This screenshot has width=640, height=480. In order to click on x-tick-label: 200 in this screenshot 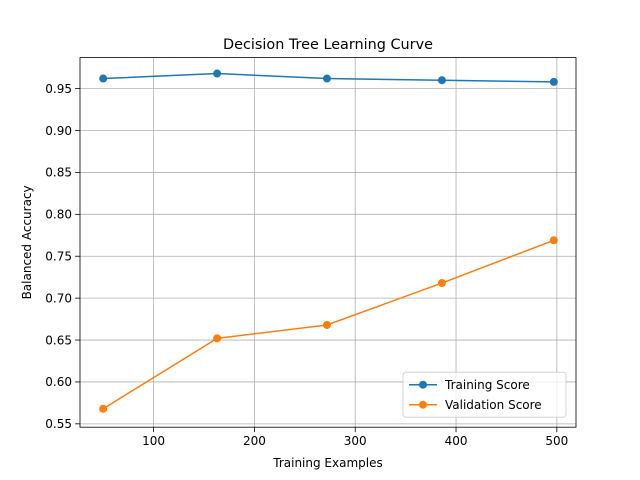, I will do `click(254, 441)`.